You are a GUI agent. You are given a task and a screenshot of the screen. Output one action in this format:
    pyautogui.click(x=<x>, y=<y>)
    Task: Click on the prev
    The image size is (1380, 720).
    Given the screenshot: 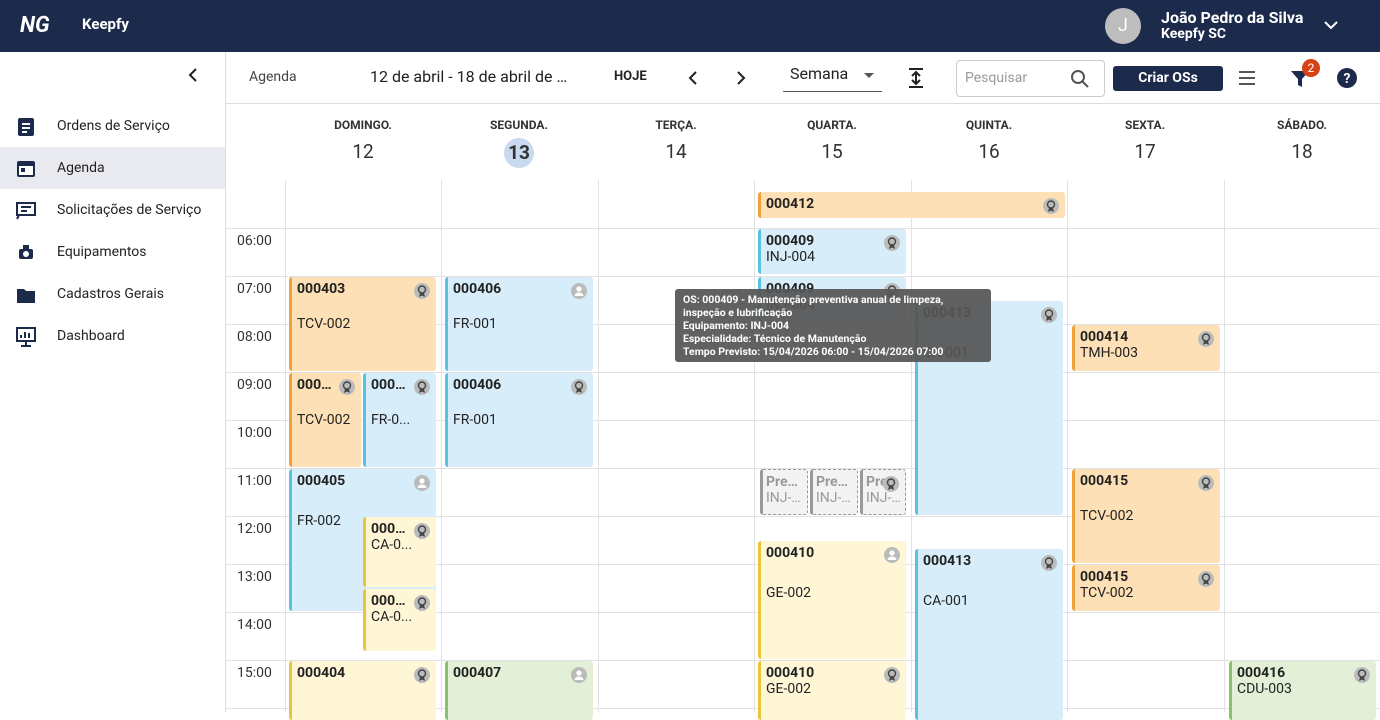 What is the action you would take?
    pyautogui.click(x=693, y=78)
    